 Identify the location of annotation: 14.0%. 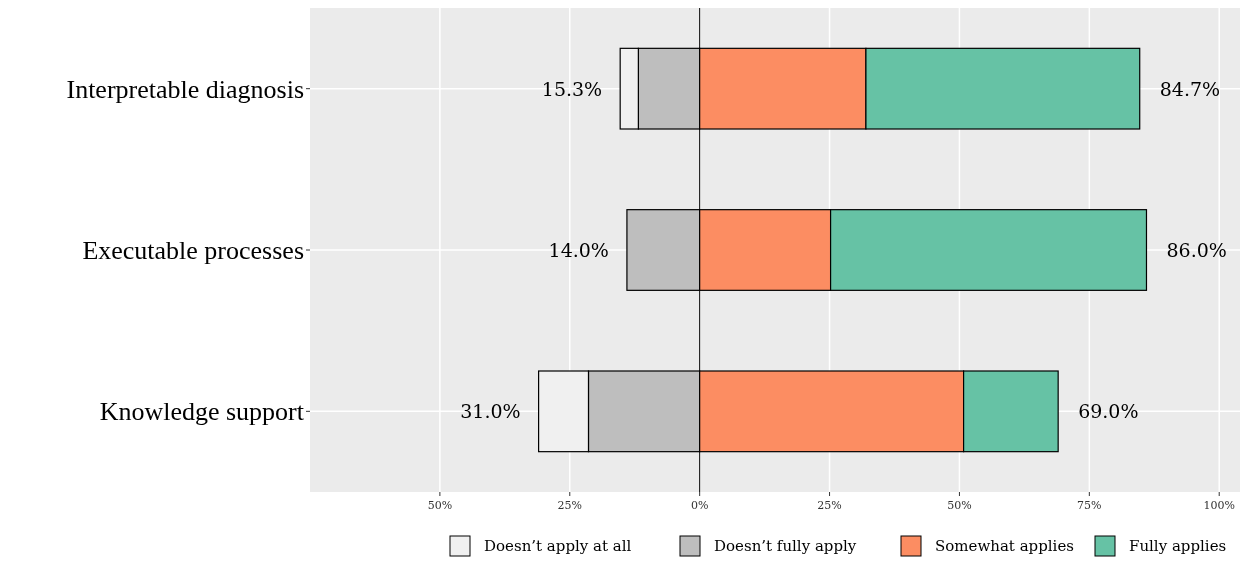
(578, 250).